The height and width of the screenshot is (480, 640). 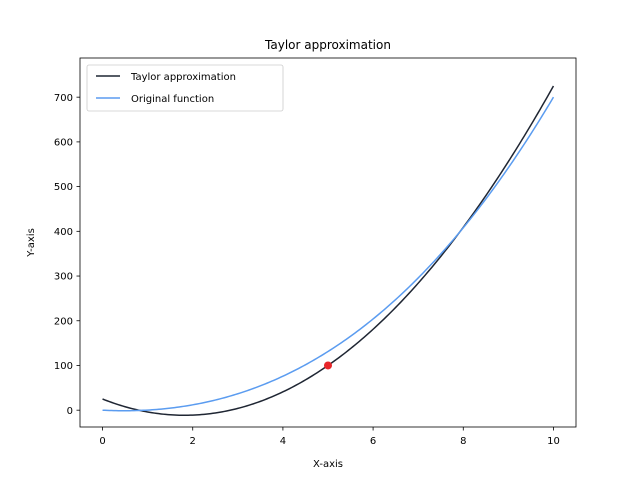 What do you see at coordinates (63, 366) in the screenshot?
I see `y-tick-label: 100` at bounding box center [63, 366].